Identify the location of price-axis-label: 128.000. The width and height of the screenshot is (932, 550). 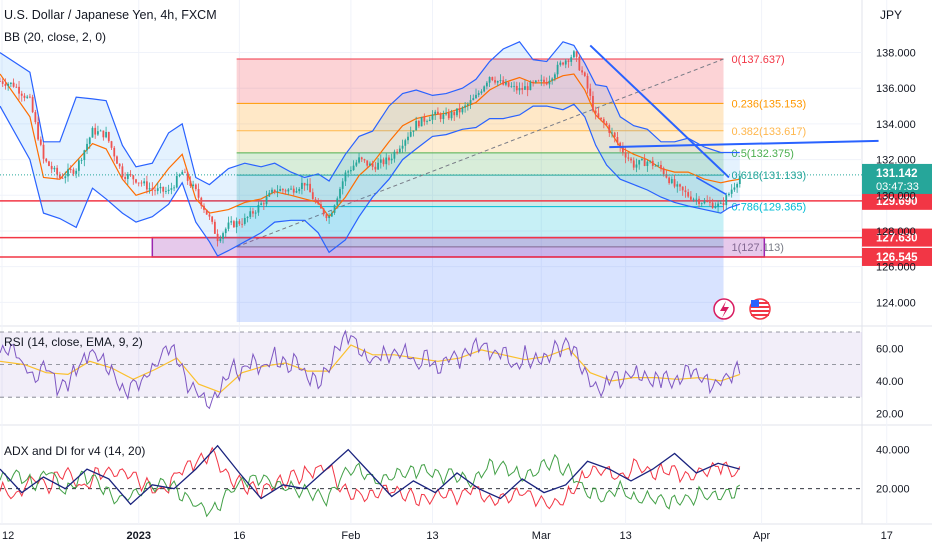
(896, 232).